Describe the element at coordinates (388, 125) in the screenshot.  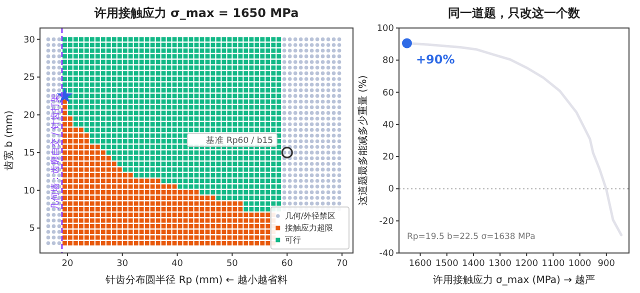
I see `y-tick-label: 40` at that location.